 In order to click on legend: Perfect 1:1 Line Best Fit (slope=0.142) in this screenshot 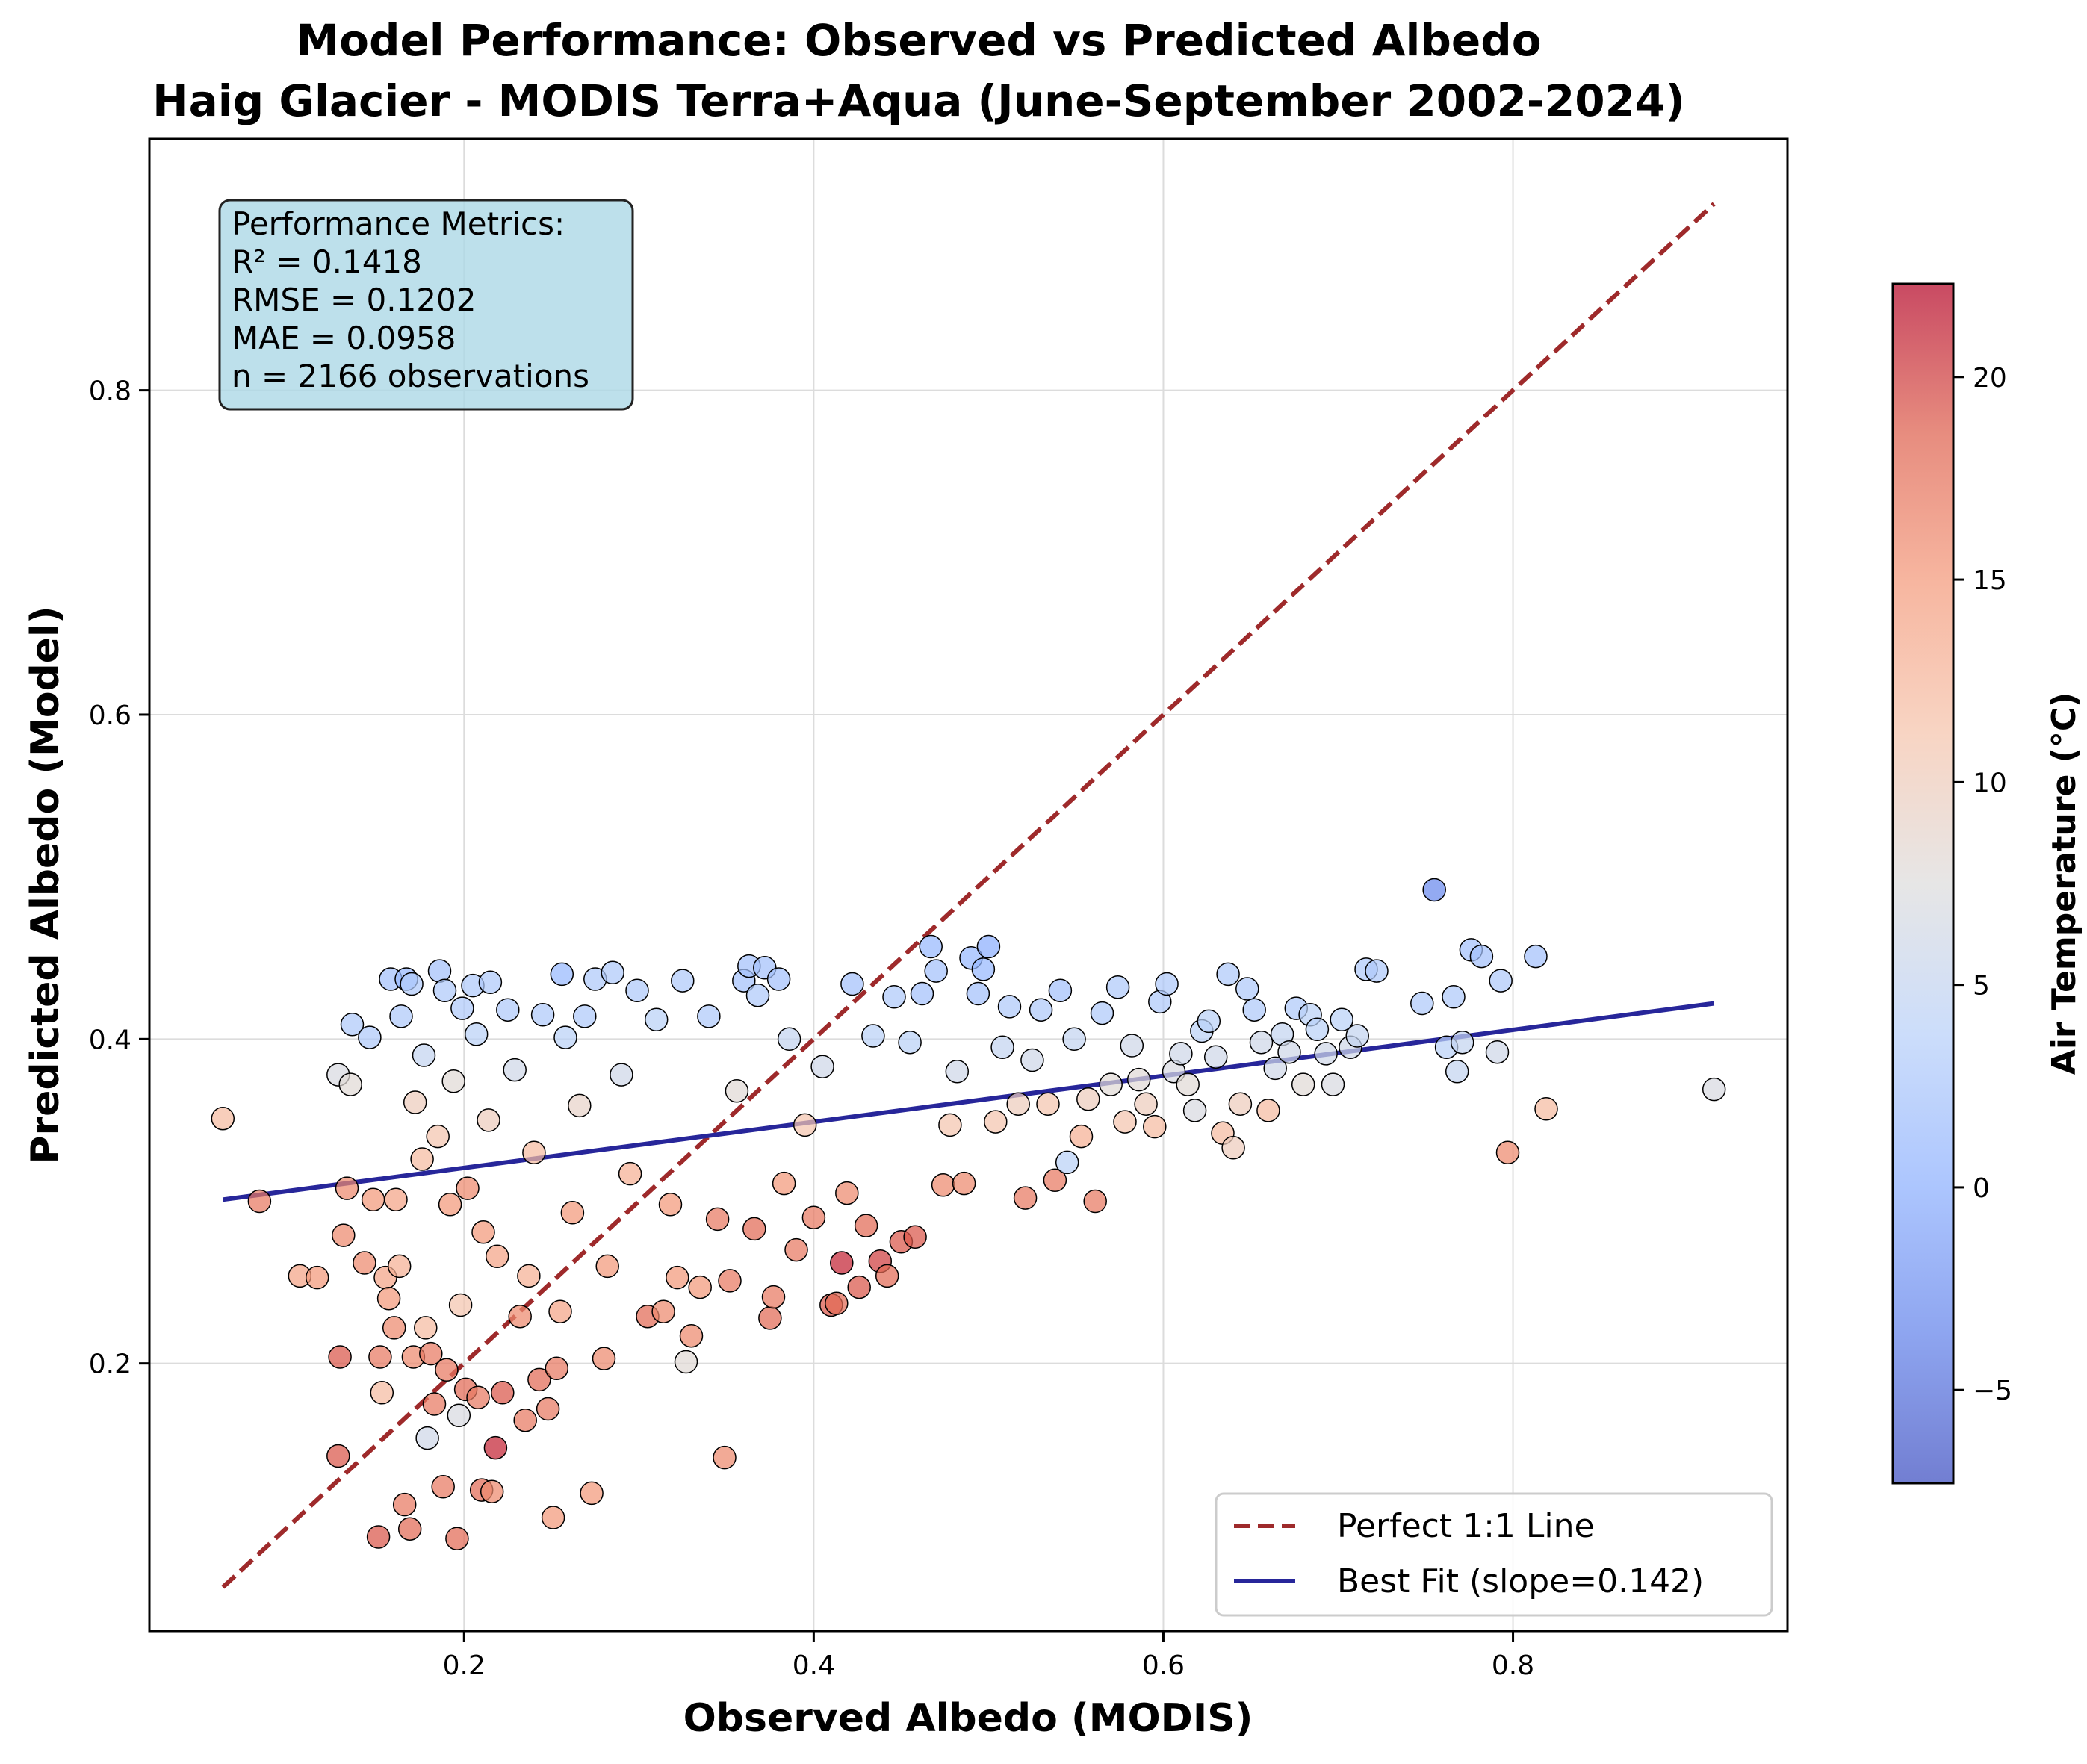, I will do `click(1494, 1554)`.